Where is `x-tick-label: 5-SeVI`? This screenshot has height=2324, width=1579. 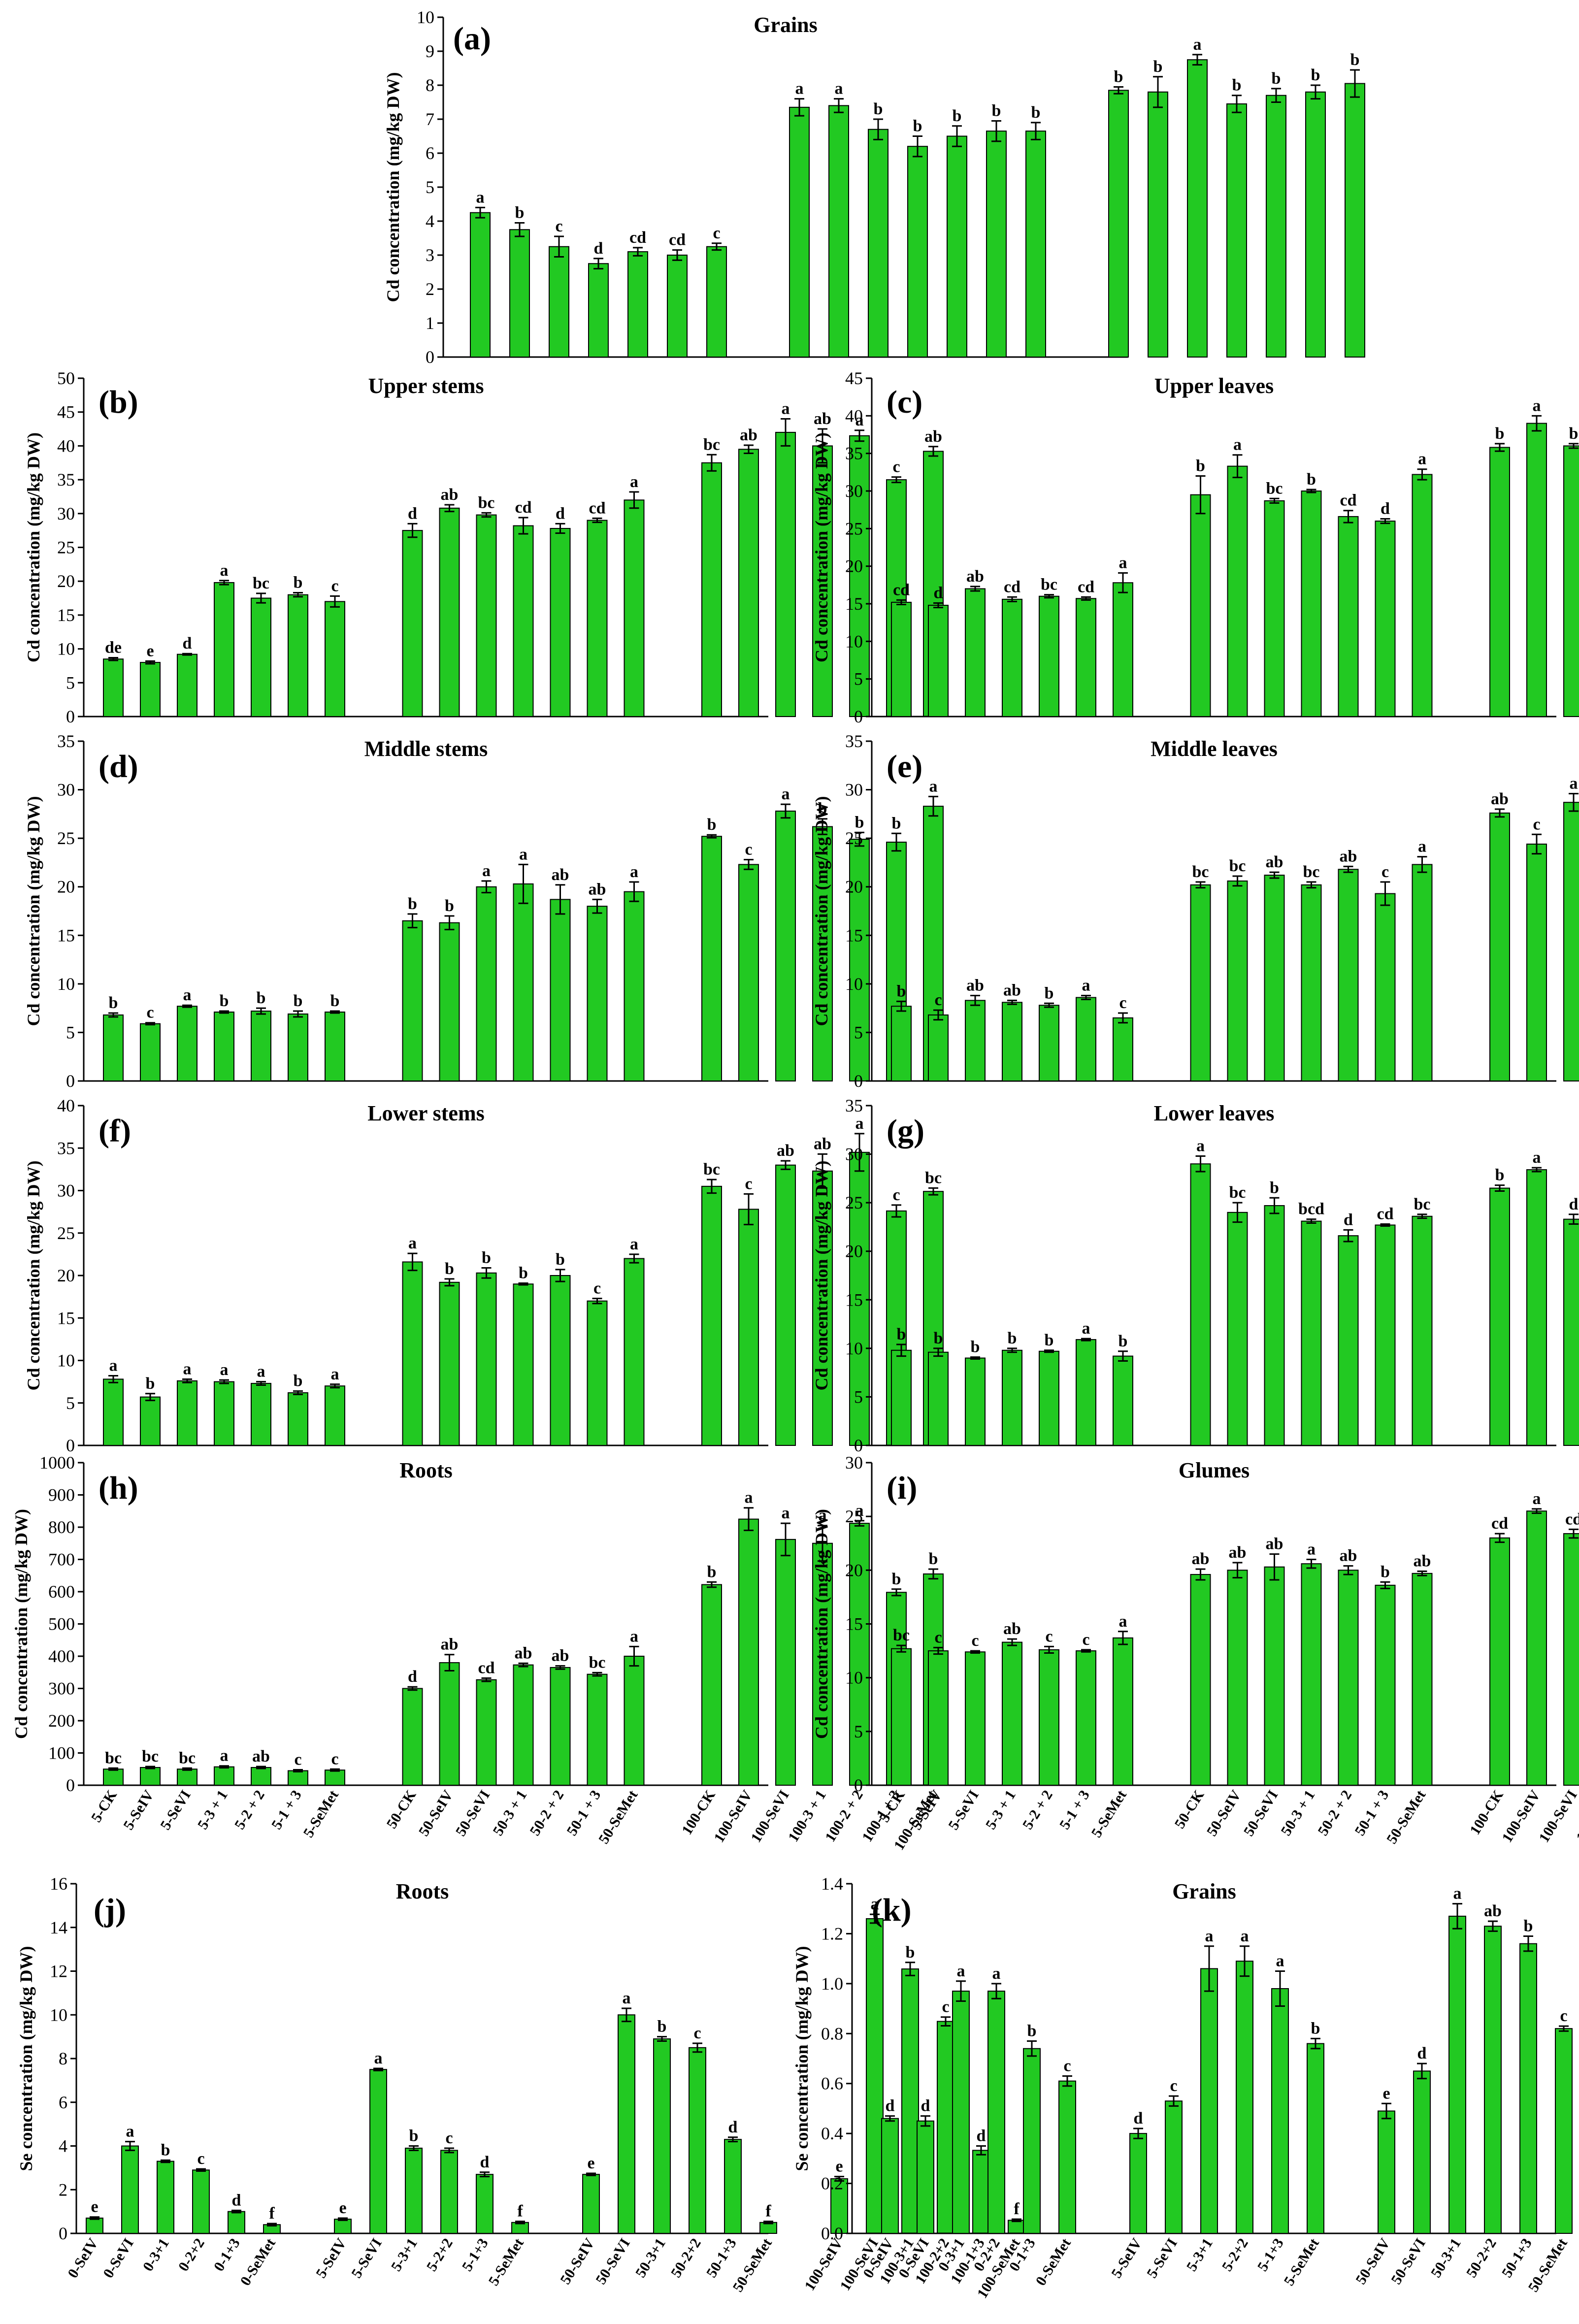 x-tick-label: 5-SeVI is located at coordinates (1163, 2258).